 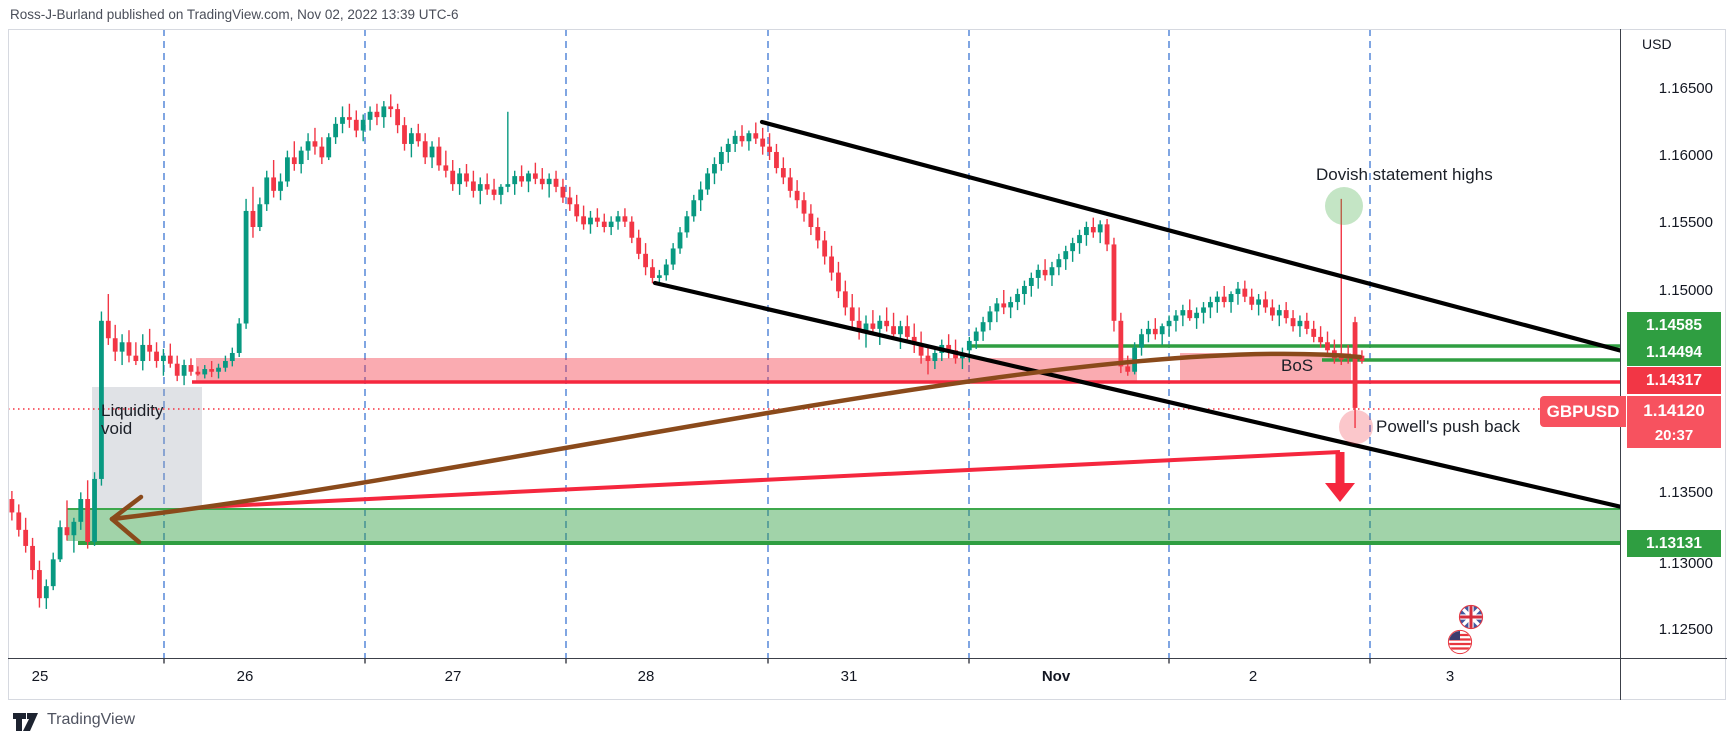 What do you see at coordinates (91, 719) in the screenshot?
I see `brand-name: TradingView` at bounding box center [91, 719].